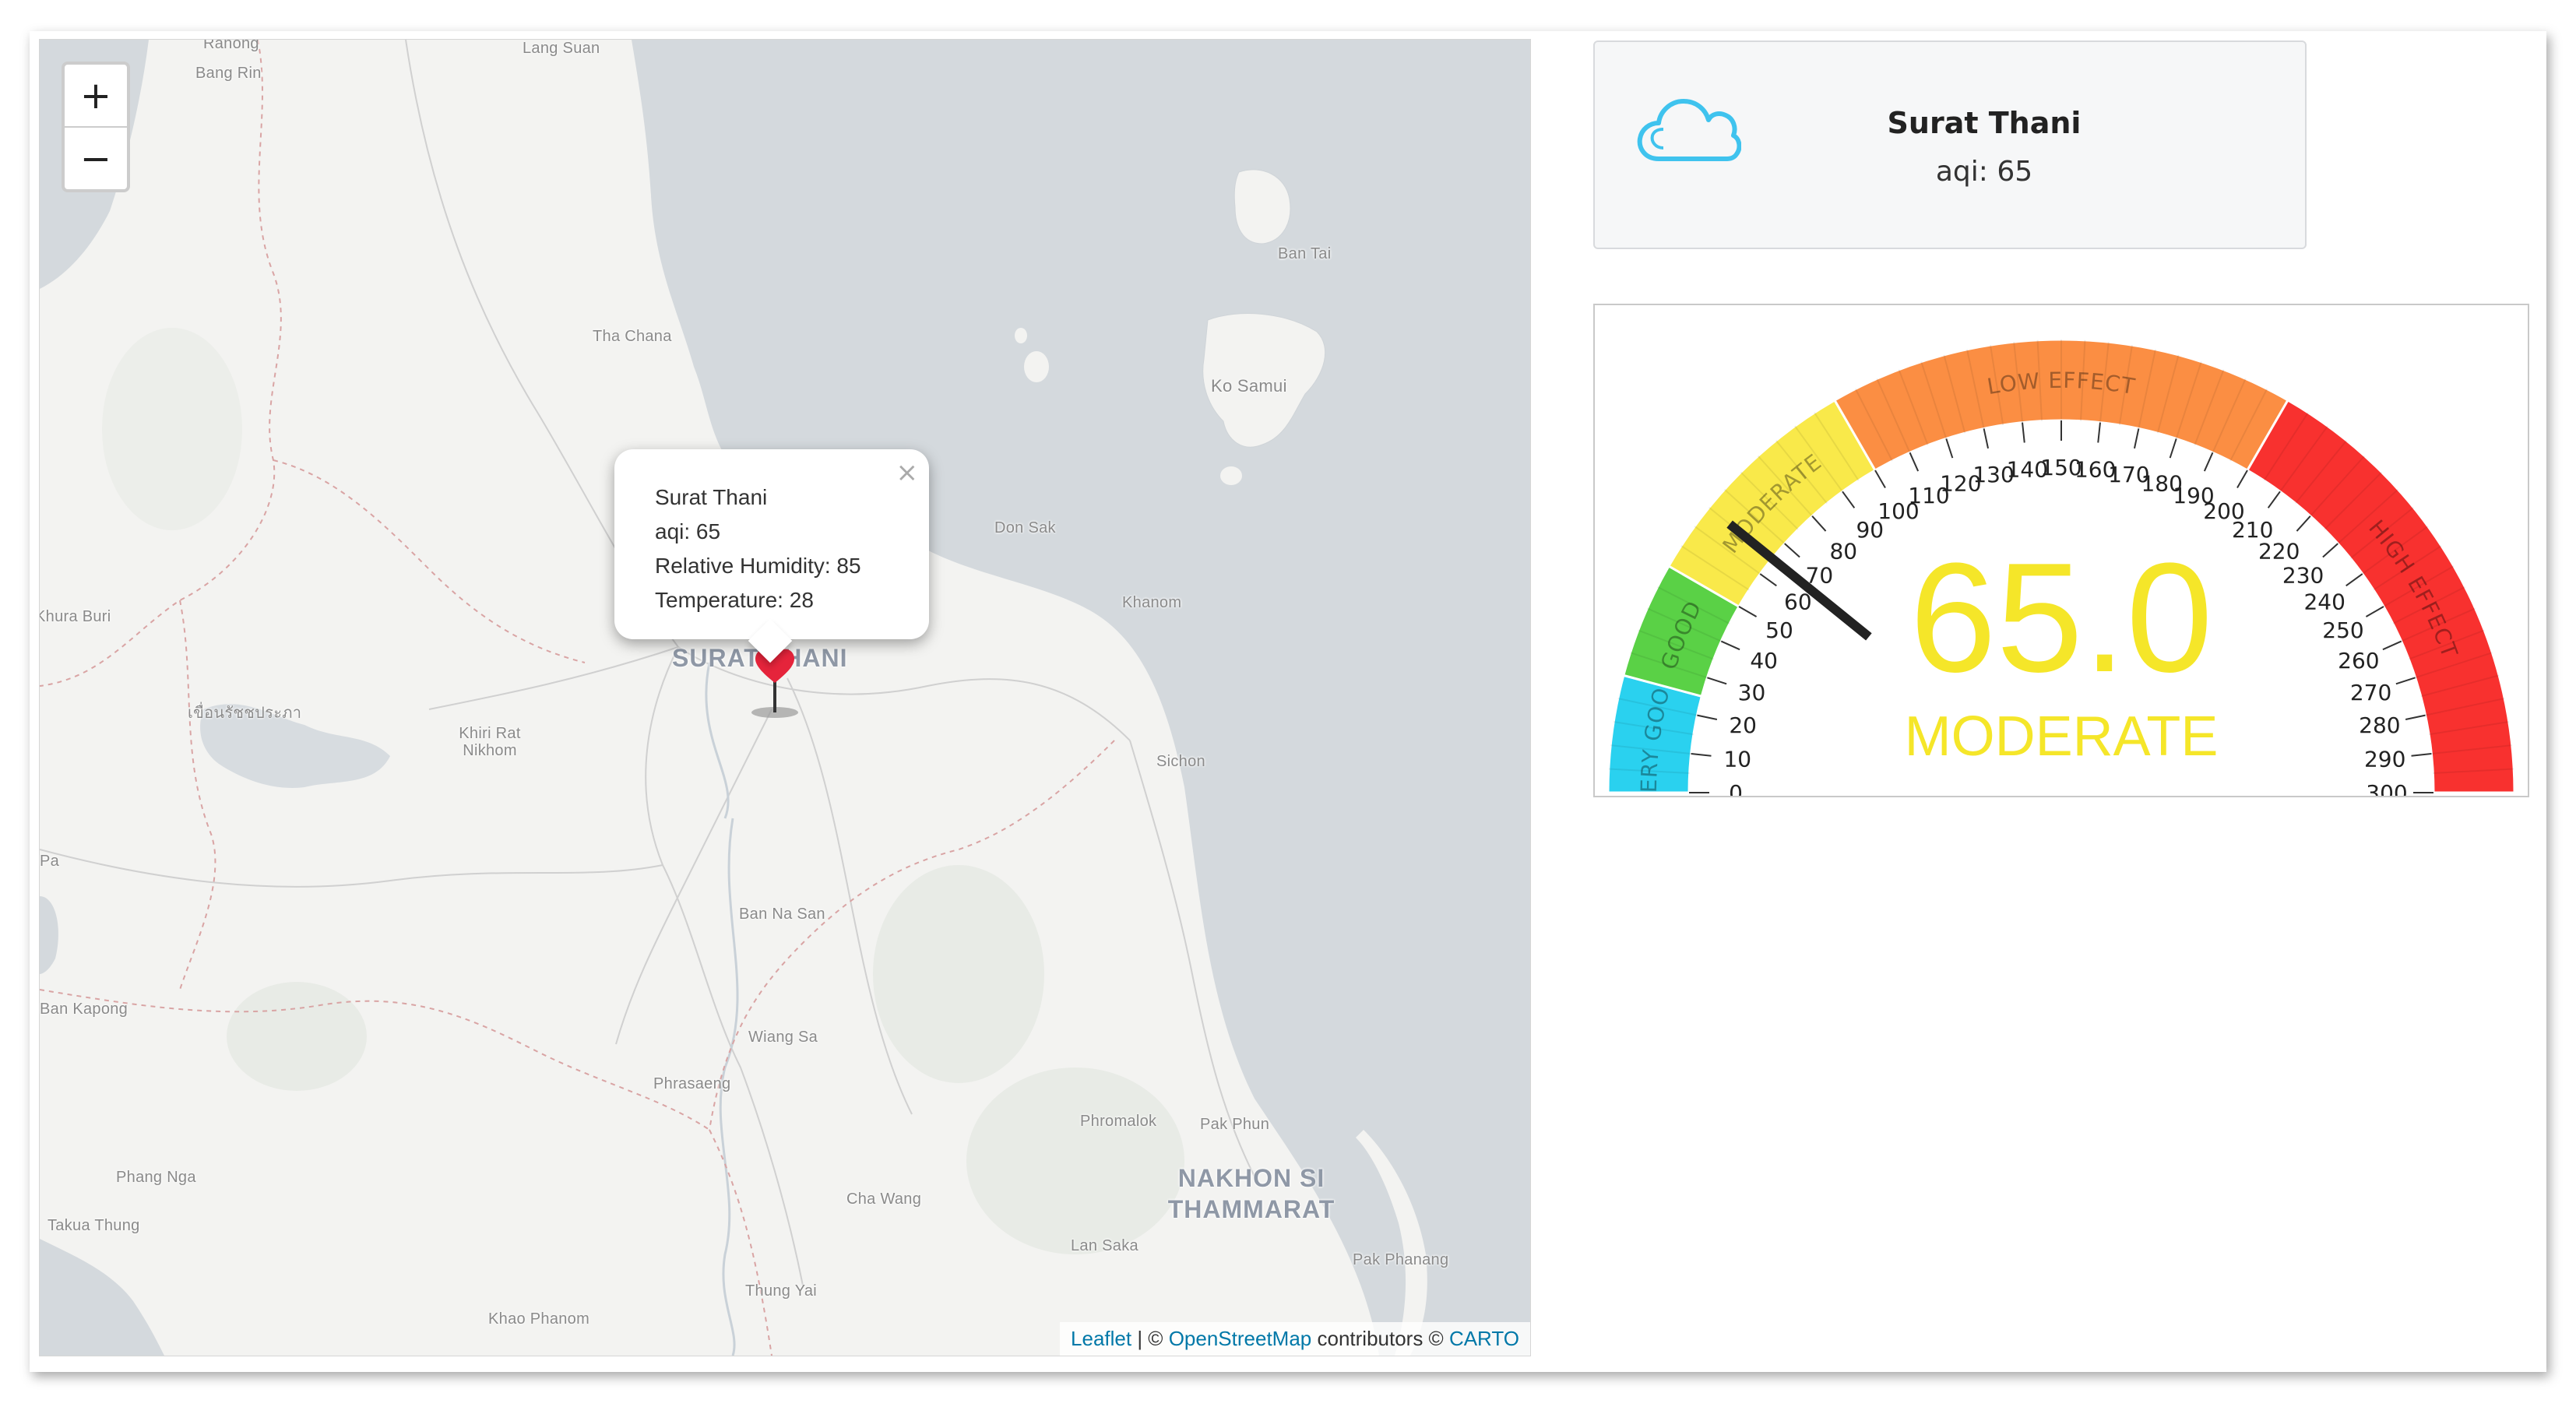 This screenshot has width=2576, height=1414. What do you see at coordinates (1898, 511) in the screenshot?
I see `gauge-tick-label: 100` at bounding box center [1898, 511].